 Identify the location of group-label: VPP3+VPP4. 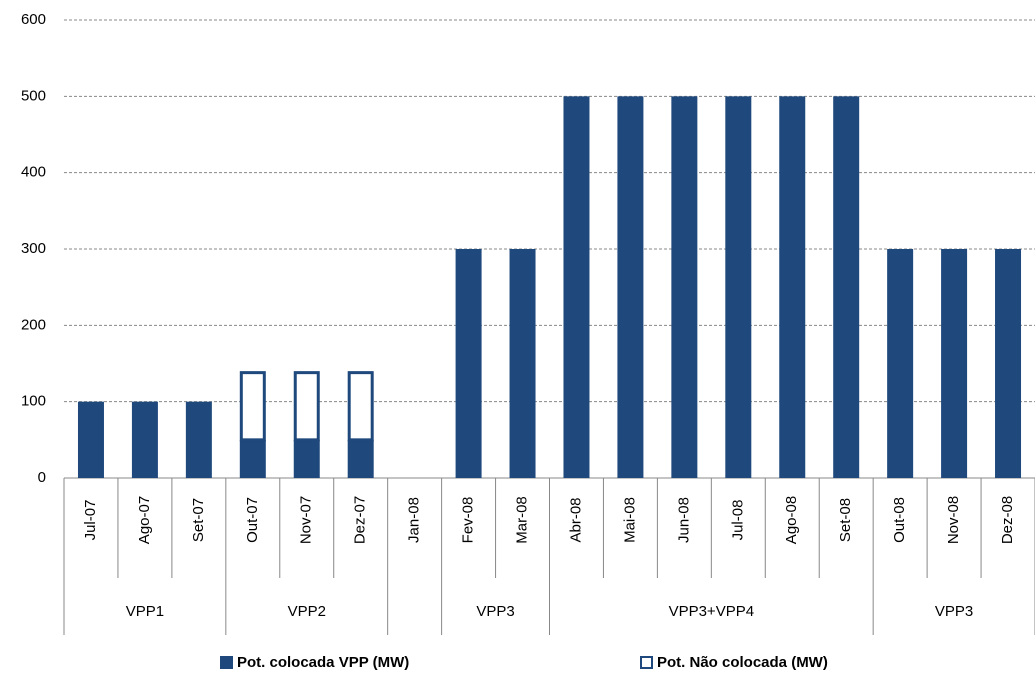
(711, 611).